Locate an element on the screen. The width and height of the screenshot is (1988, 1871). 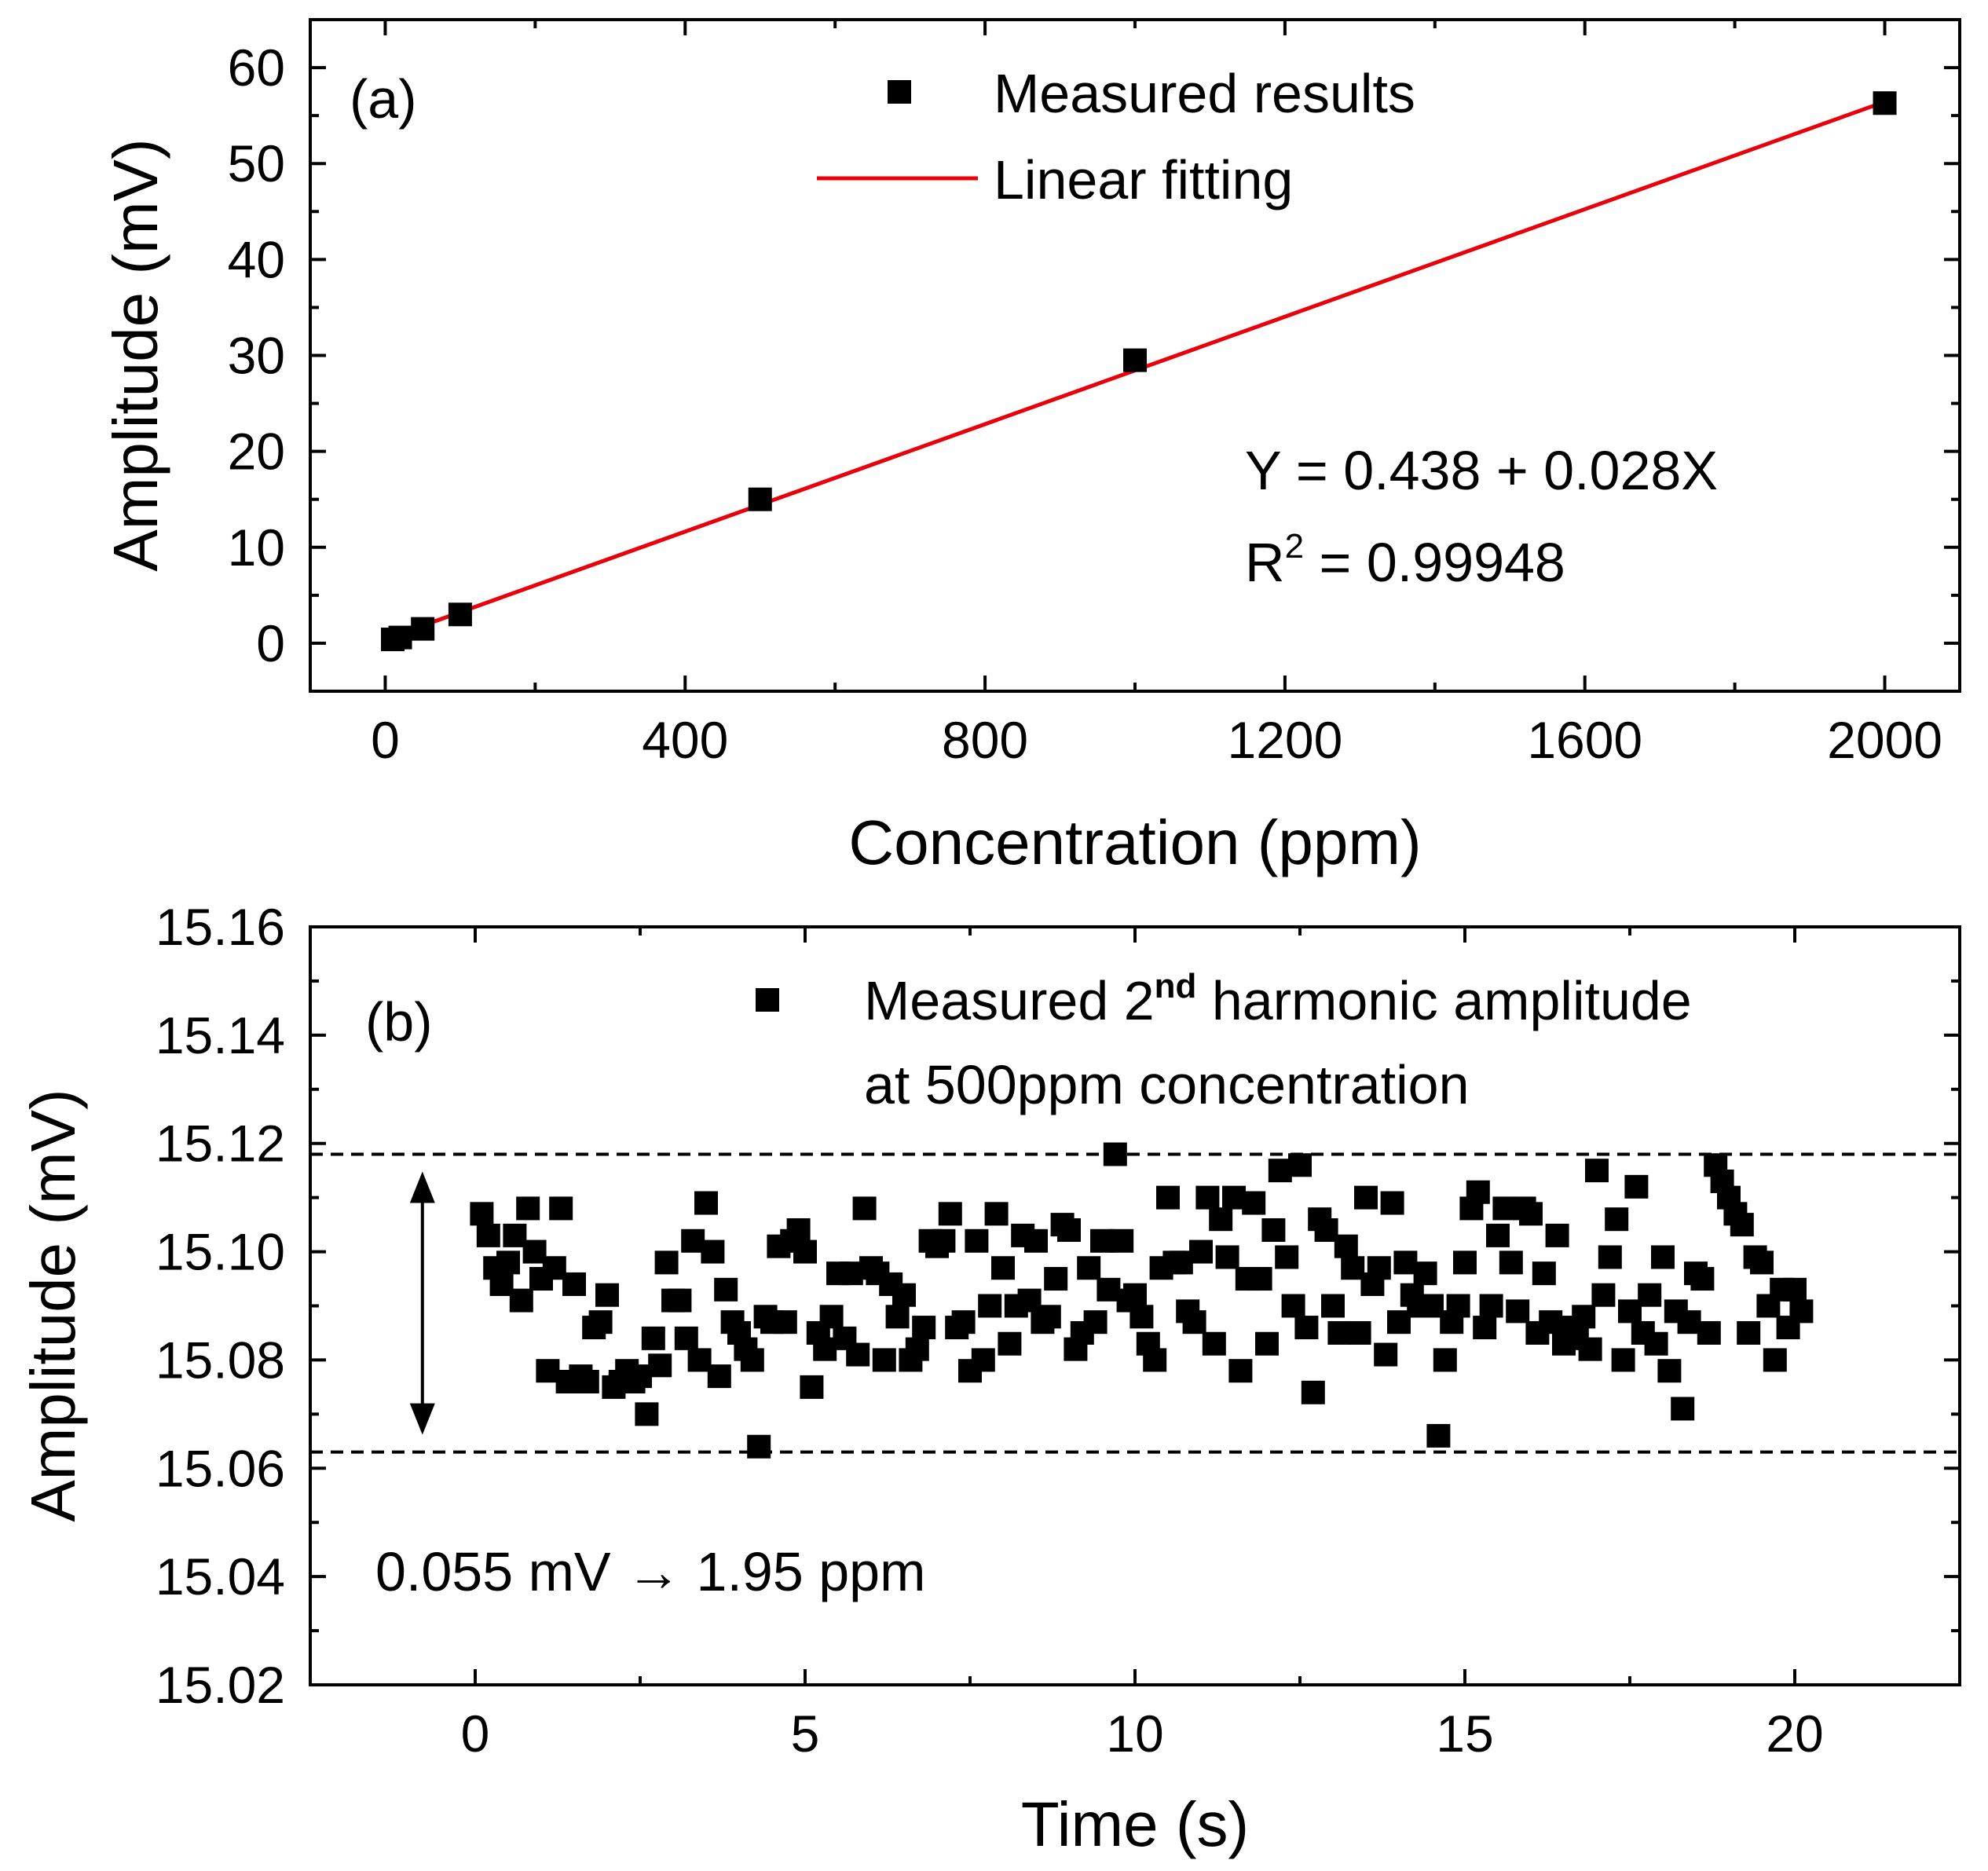
x-tick-label: 20 is located at coordinates (1794, 1734).